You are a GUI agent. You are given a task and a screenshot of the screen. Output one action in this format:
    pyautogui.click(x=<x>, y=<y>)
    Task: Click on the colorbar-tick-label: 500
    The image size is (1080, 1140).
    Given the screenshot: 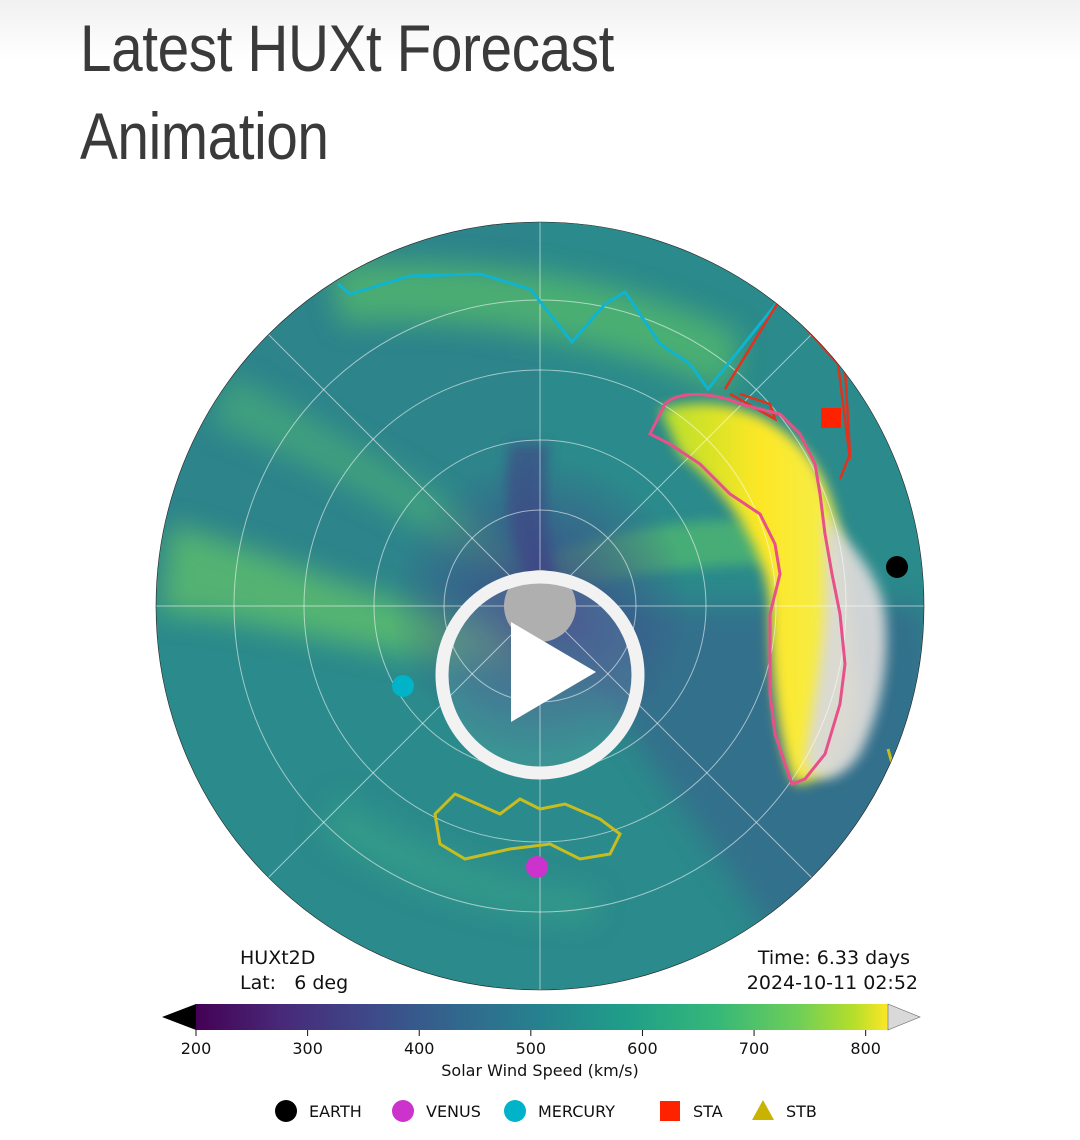 What is the action you would take?
    pyautogui.click(x=531, y=1048)
    